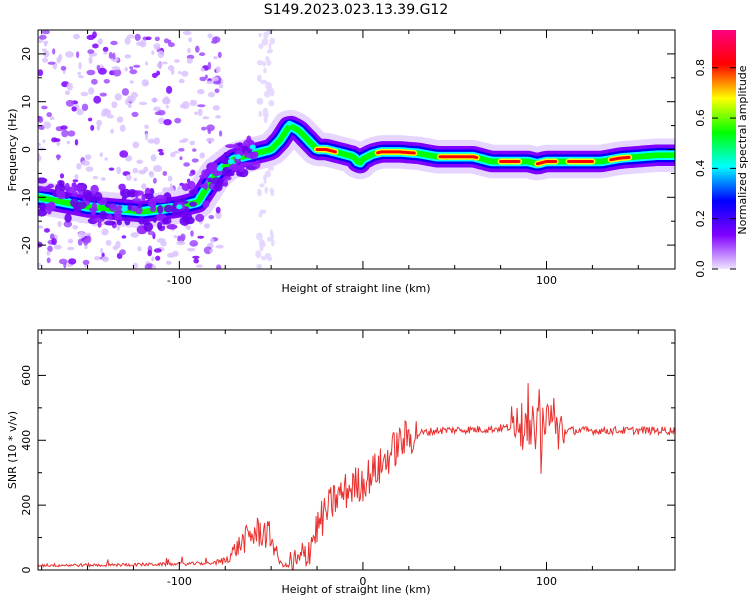 This screenshot has width=750, height=600. I want to click on colorbar-label: Normalized spectral amplitude, so click(742, 149).